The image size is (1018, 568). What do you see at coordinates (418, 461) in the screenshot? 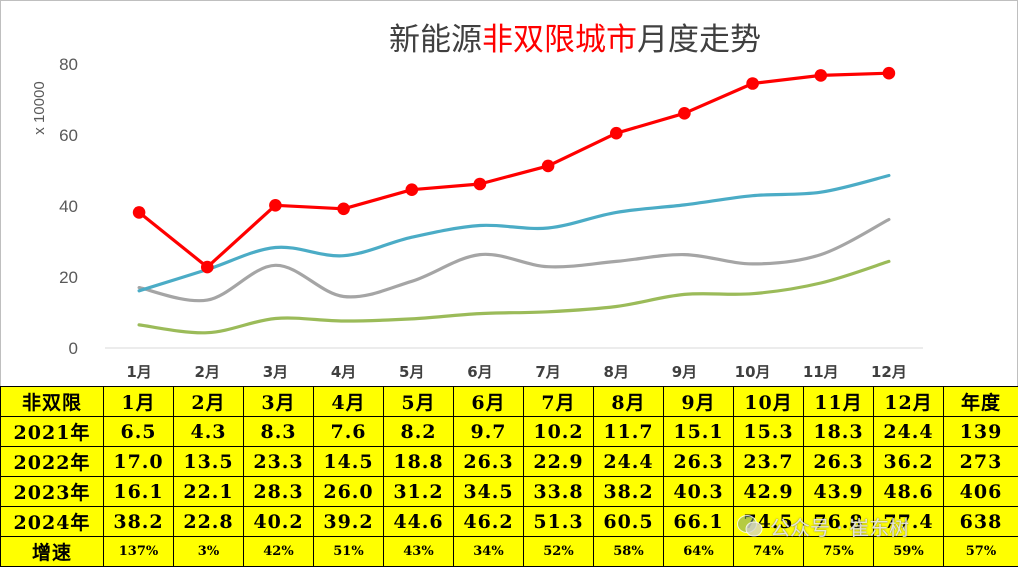
I see `table-cell: 18.8` at bounding box center [418, 461].